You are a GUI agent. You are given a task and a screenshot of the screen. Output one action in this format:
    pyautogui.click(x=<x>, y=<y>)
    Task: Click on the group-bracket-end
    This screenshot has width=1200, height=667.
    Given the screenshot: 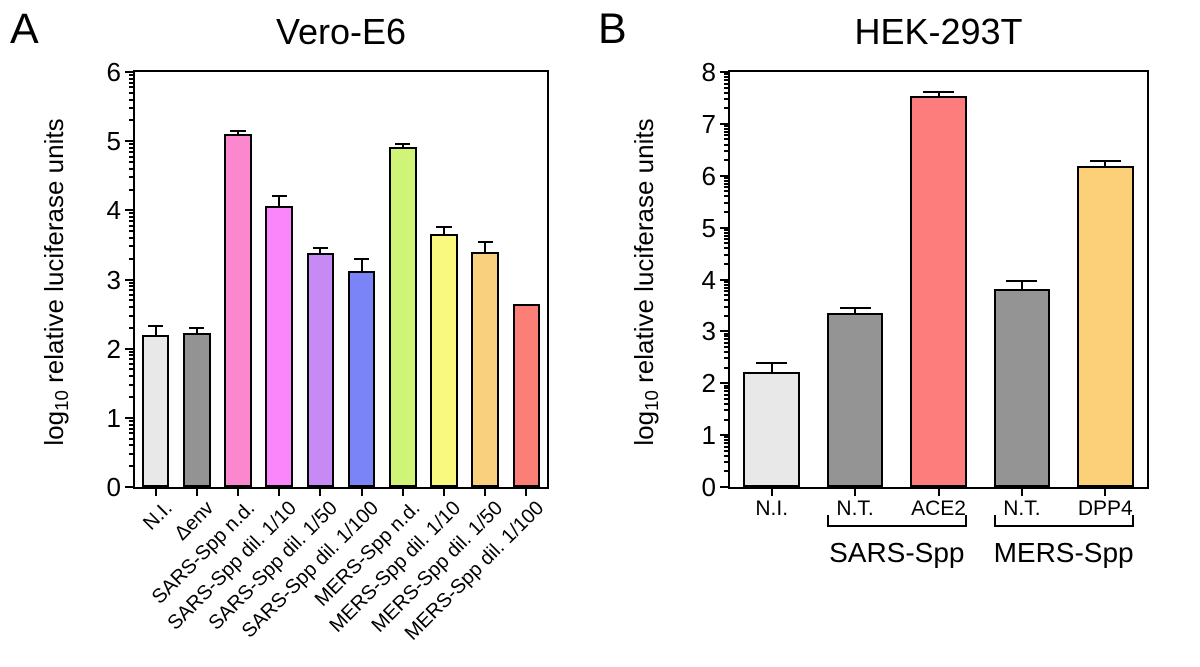 What is the action you would take?
    pyautogui.click(x=827, y=521)
    